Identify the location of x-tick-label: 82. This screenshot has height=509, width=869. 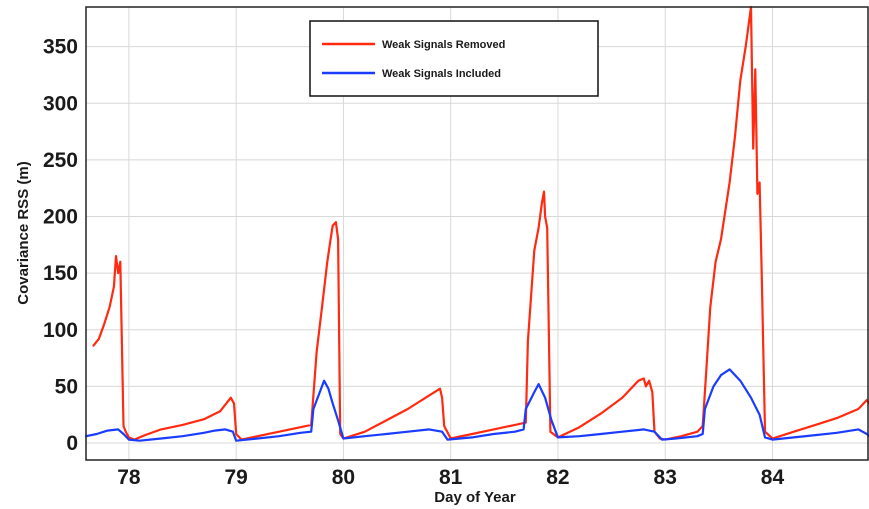
(557, 477).